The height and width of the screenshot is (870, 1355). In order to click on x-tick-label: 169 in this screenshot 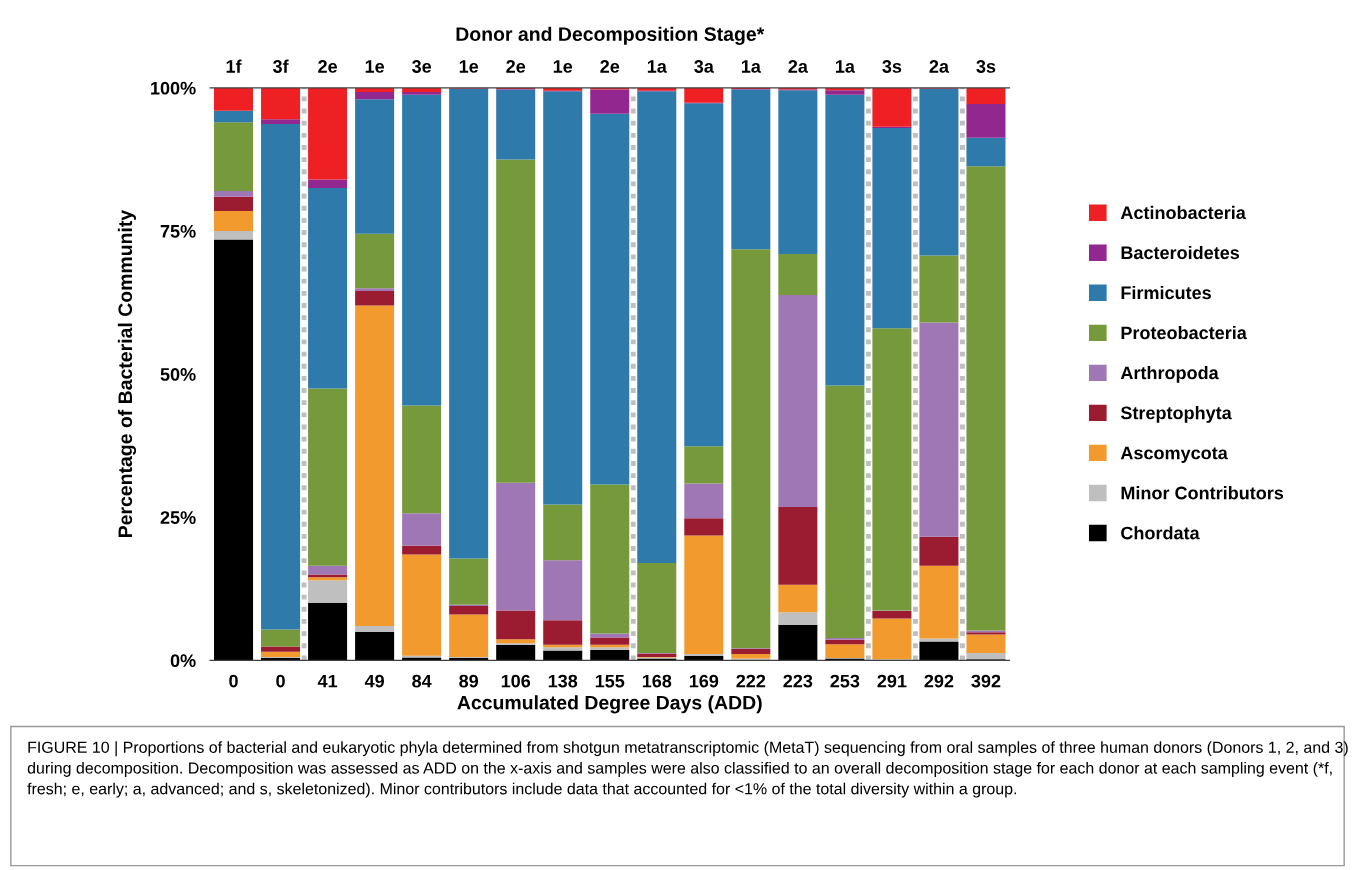, I will do `click(704, 681)`.